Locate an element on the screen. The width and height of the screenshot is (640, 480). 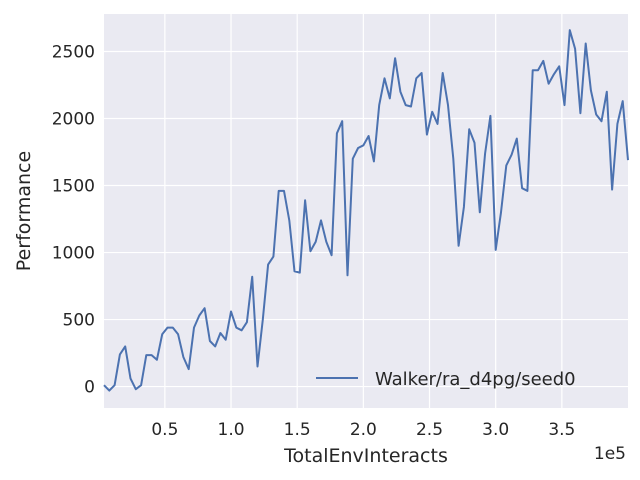
x-tick-labels: 0.5 1.0 1.5 2.0 2.5 3.0 3.5 is located at coordinates (363, 430).